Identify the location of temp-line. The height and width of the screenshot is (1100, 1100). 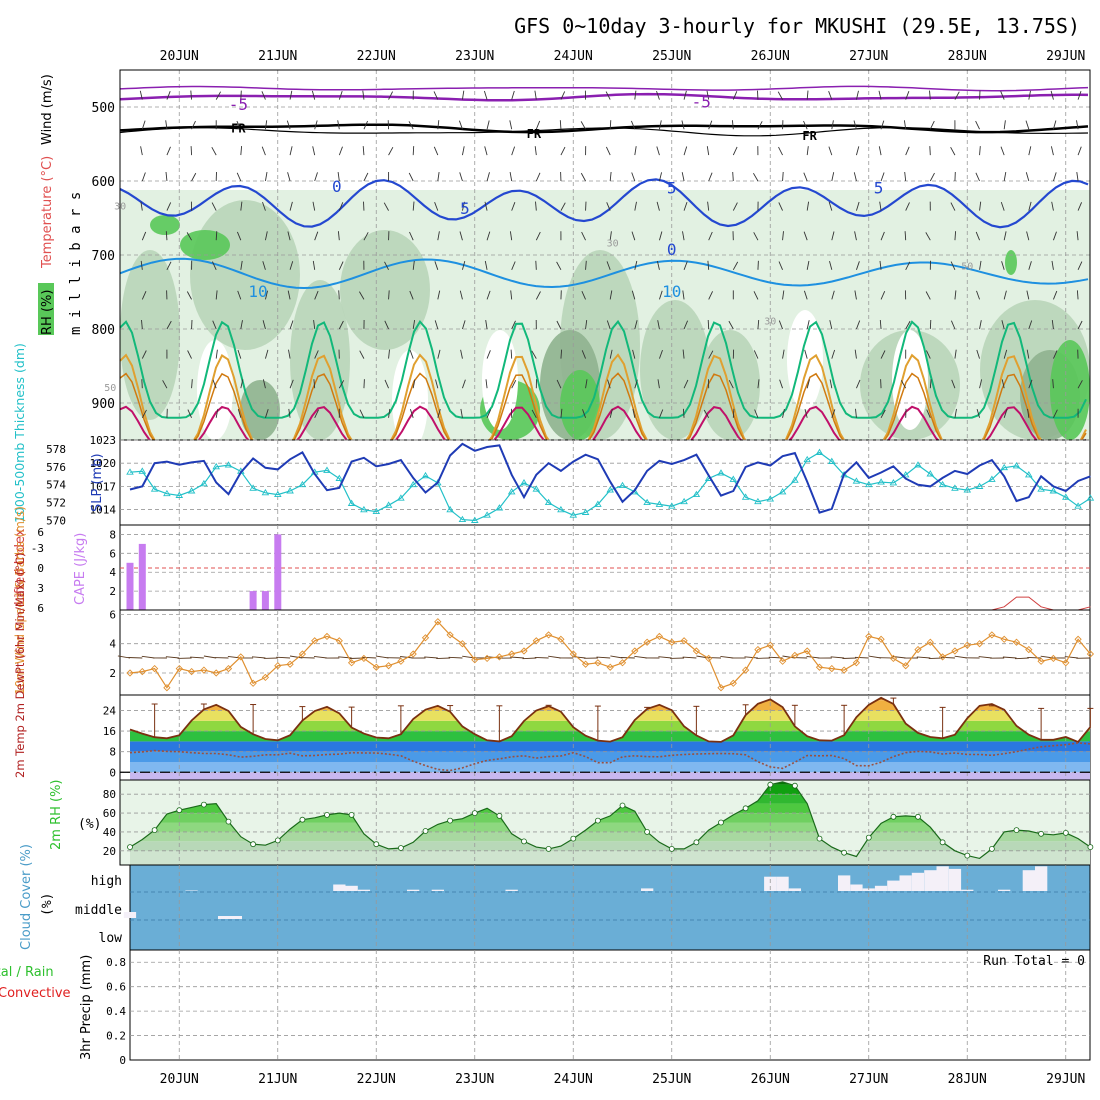
(610, 719).